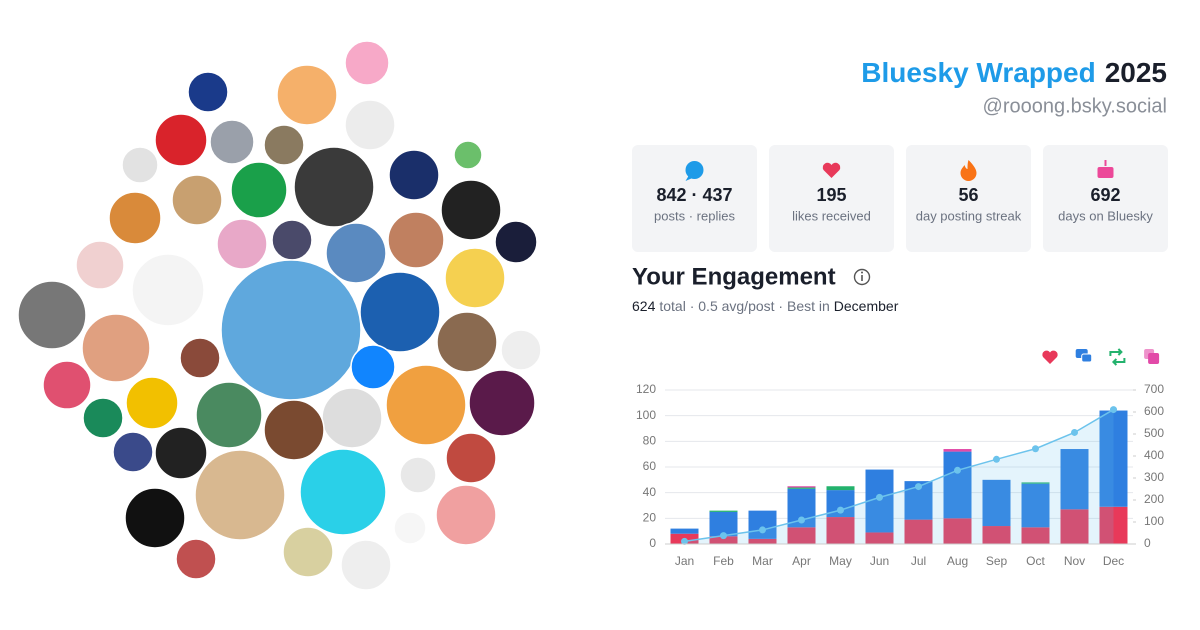  I want to click on stat-label: day posting streak, so click(969, 215).